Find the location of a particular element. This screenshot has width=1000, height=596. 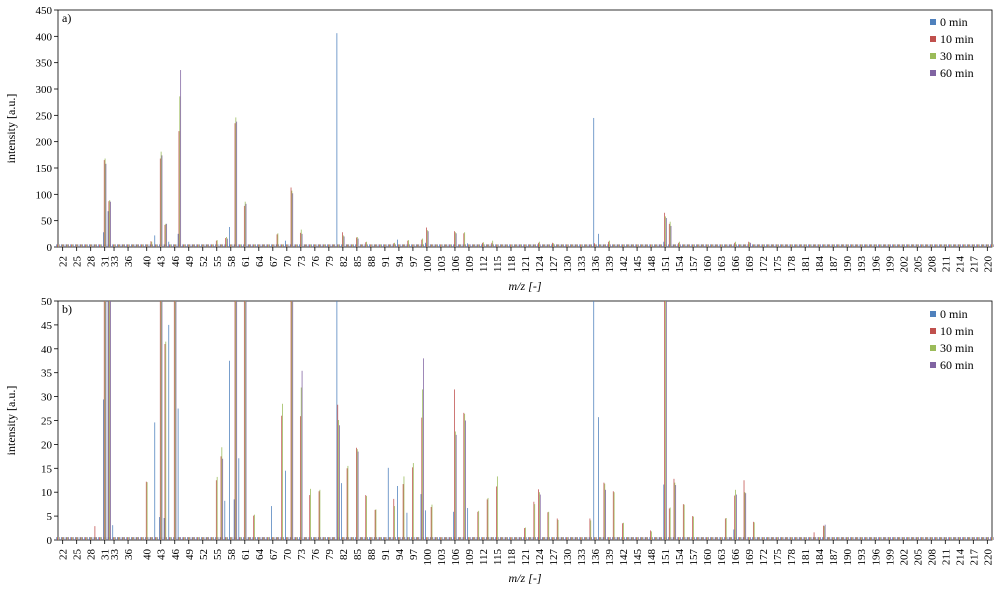

x-tick-label: 49 is located at coordinates (190, 262).